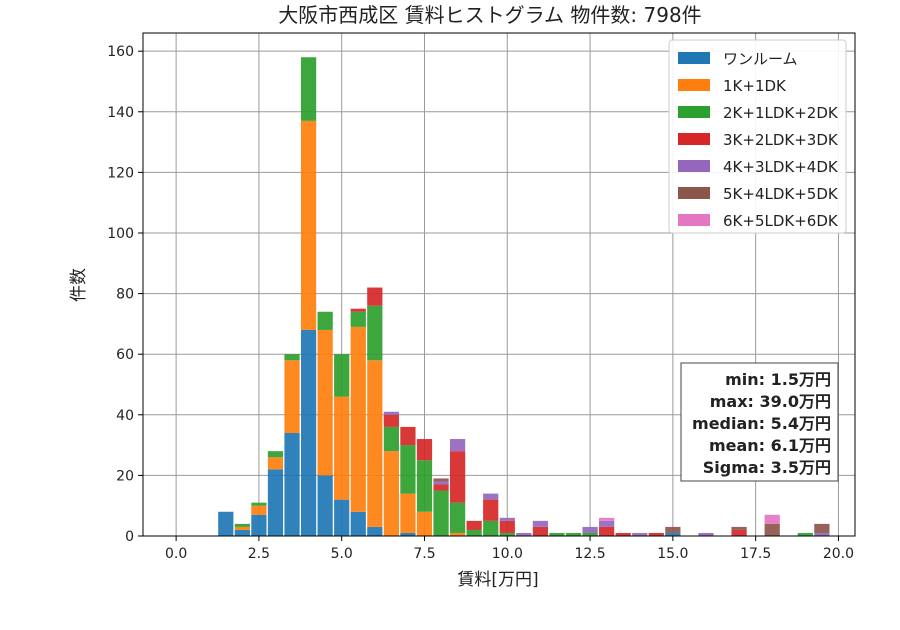 The image size is (900, 630). I want to click on bar-series-1-x-7.5, so click(424, 523).